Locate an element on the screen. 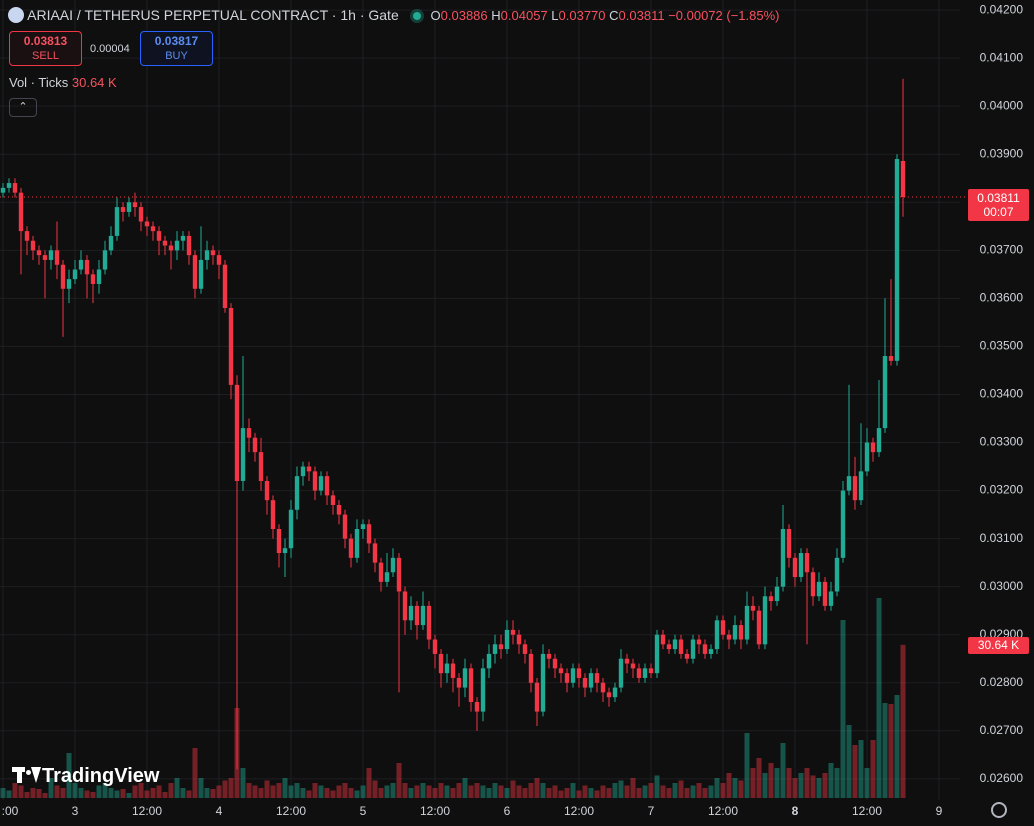  buy-label: BUY is located at coordinates (176, 56).